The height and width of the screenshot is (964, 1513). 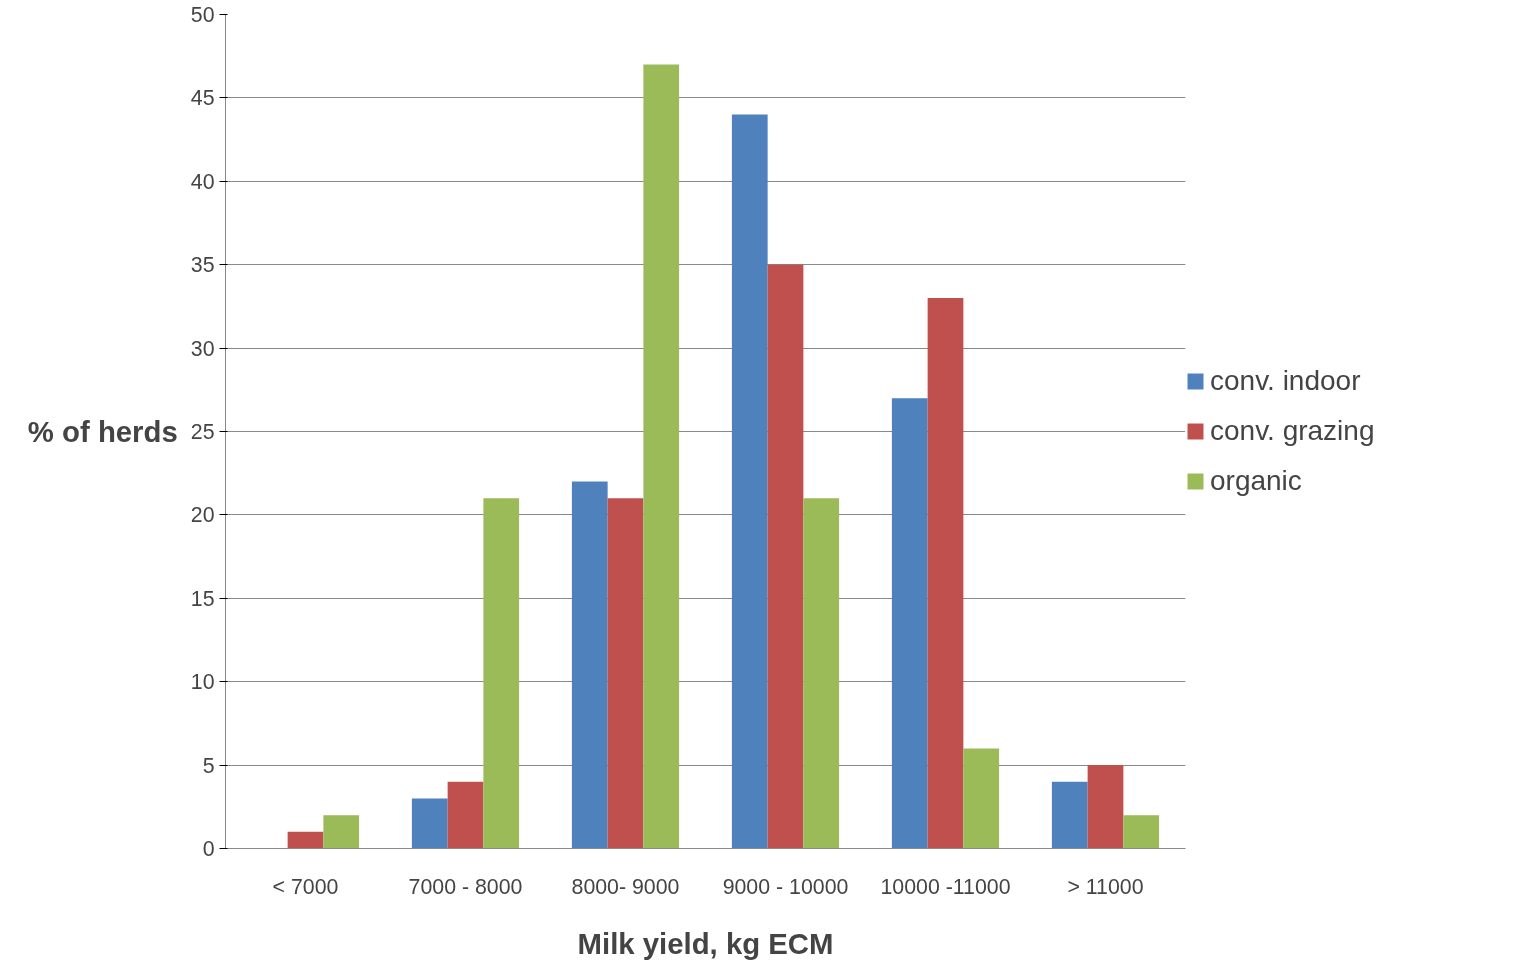 I want to click on y-tick-label: 25, so click(x=202, y=432).